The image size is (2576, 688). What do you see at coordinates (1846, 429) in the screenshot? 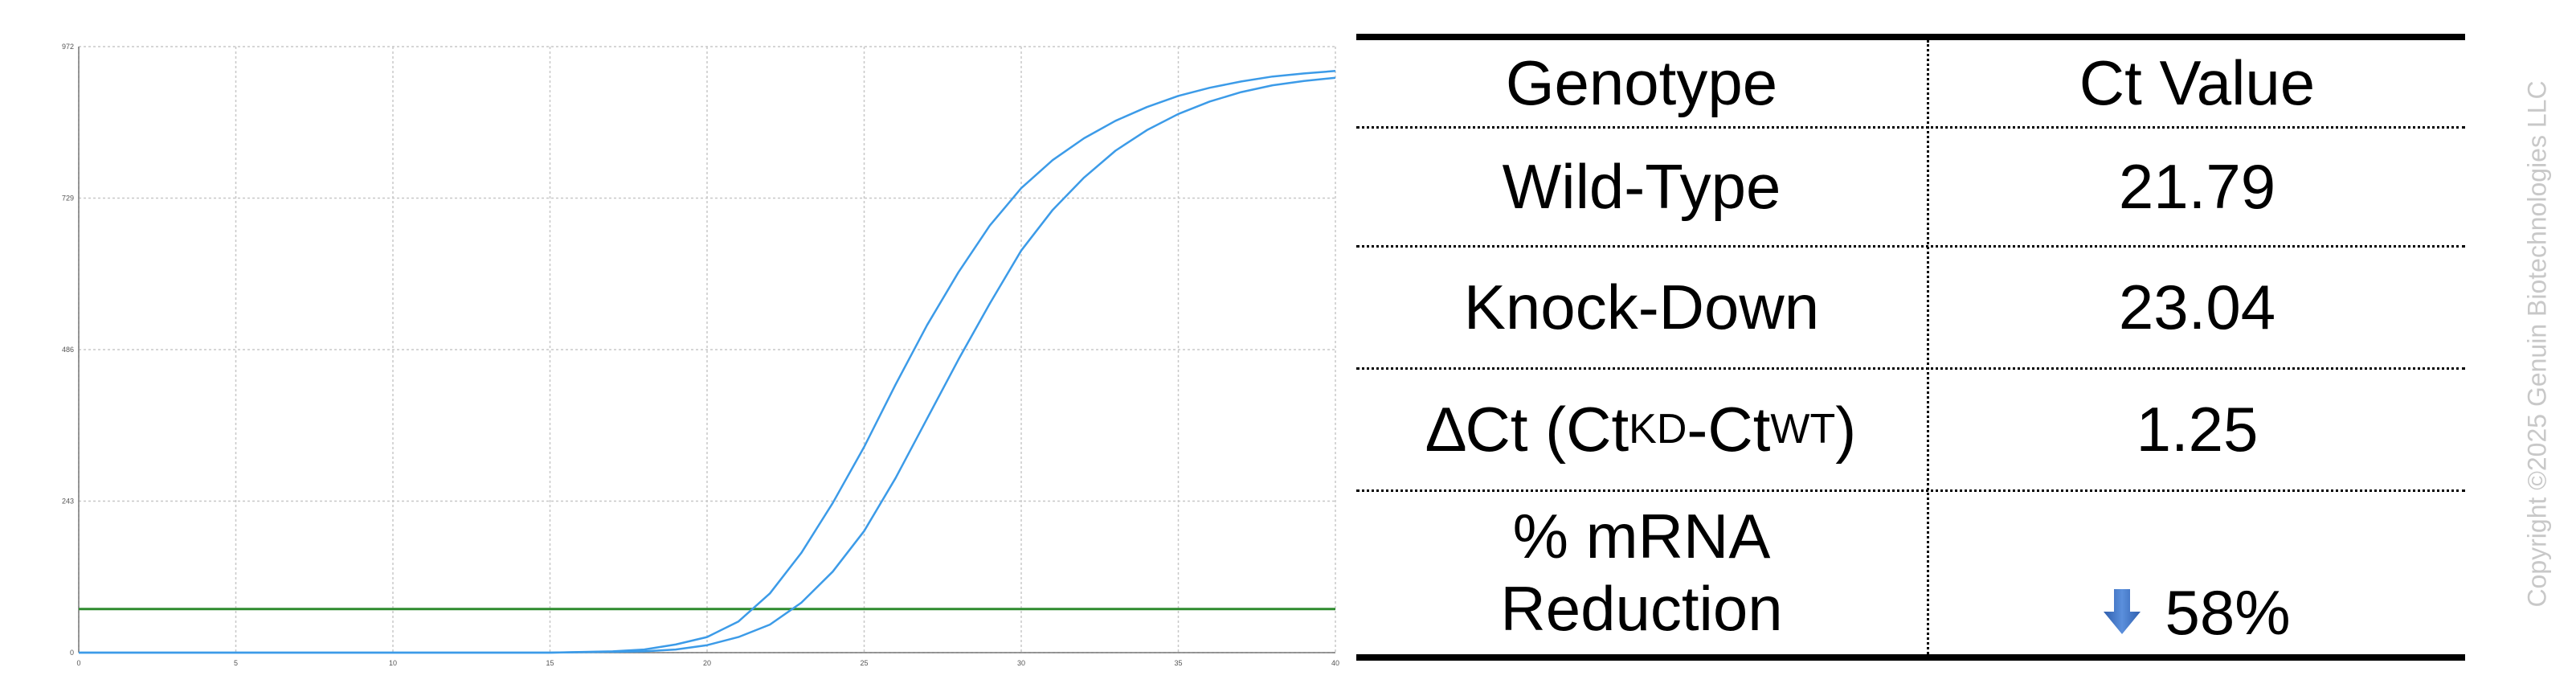
I see `delta-ct-end: )` at bounding box center [1846, 429].